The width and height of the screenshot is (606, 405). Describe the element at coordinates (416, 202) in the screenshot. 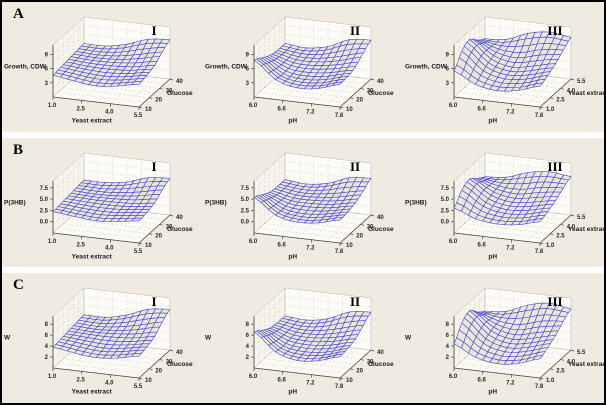

I see `z-axis-title: P(3HB)` at that location.